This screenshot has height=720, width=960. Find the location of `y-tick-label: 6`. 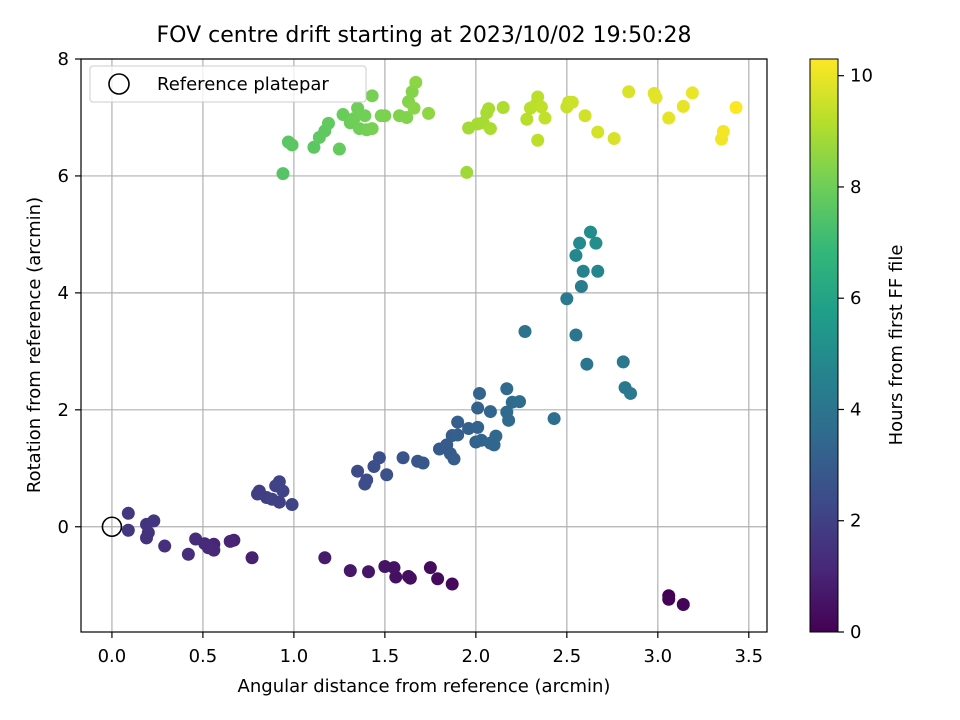

y-tick-label: 6 is located at coordinates (63, 176).